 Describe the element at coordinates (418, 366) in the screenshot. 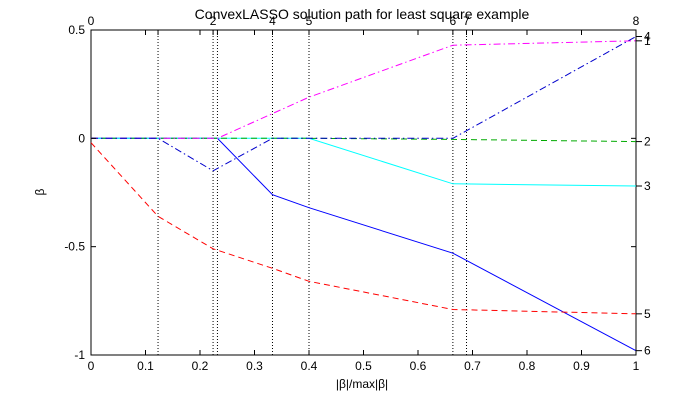

I see `x-tick-label: 0.6` at that location.